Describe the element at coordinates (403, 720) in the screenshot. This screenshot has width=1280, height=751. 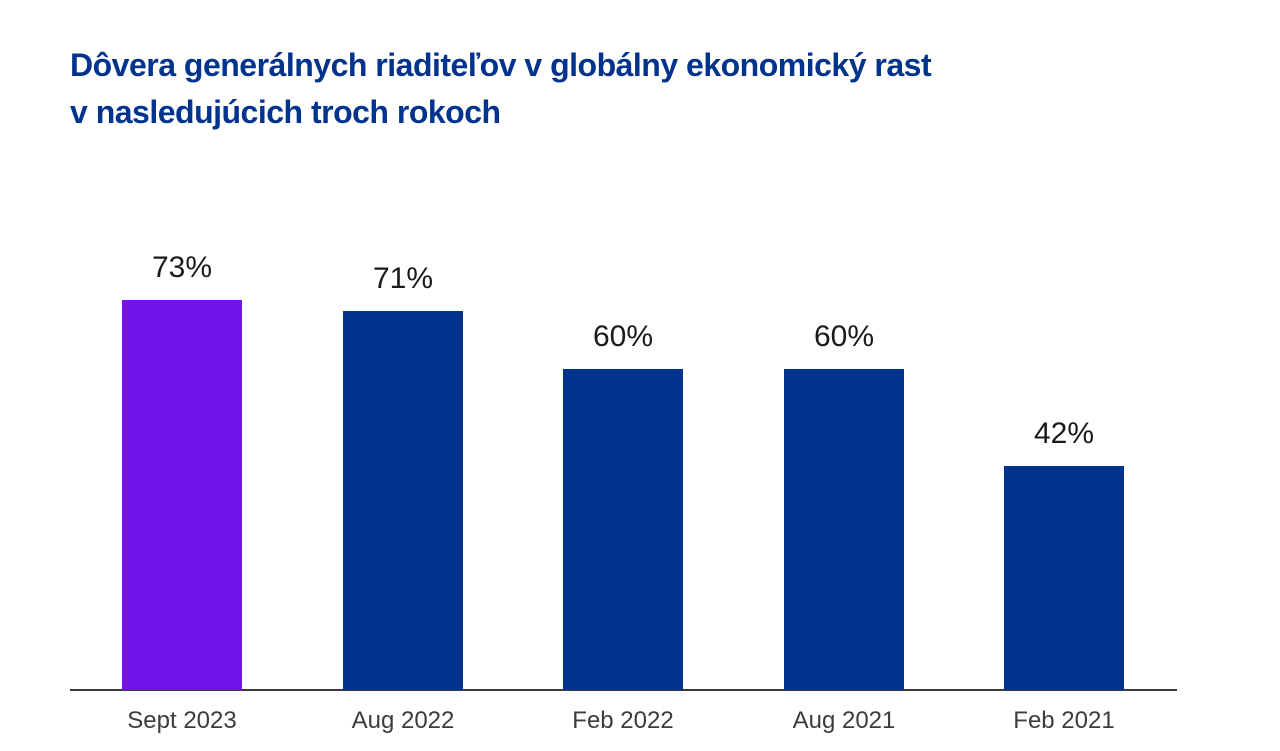
I see `bar-category-label: Aug 2022` at that location.